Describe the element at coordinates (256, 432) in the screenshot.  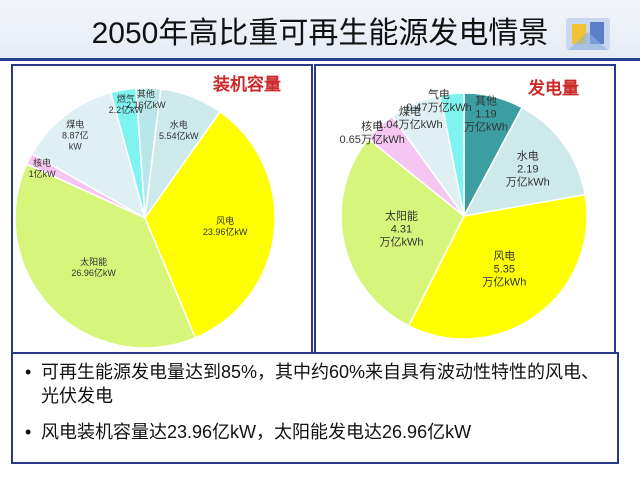
I see `bullet-text: 风电装机容量达23.96亿kW，太阳能发电达26.96亿kW` at that location.